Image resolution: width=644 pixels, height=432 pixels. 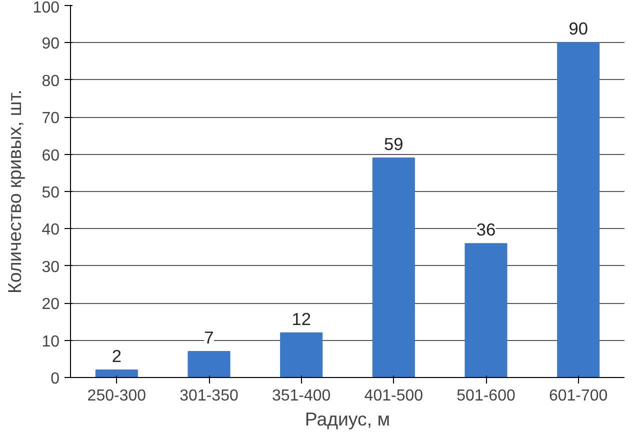 I want to click on y-tick-label: 10, so click(x=51, y=341).